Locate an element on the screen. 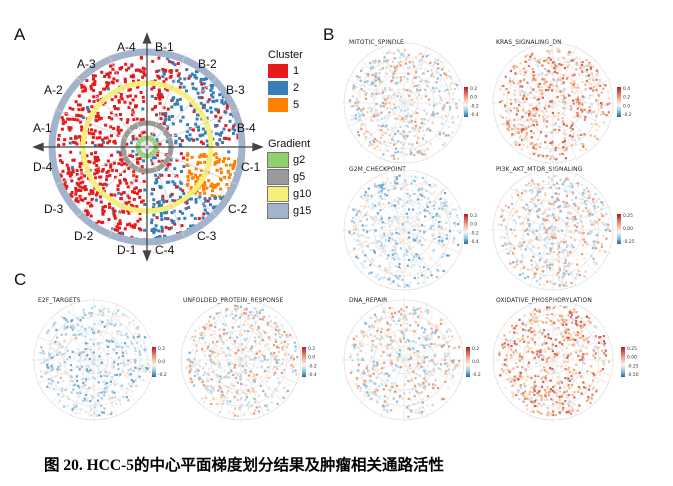  panel-letter-b: B is located at coordinates (329, 34).